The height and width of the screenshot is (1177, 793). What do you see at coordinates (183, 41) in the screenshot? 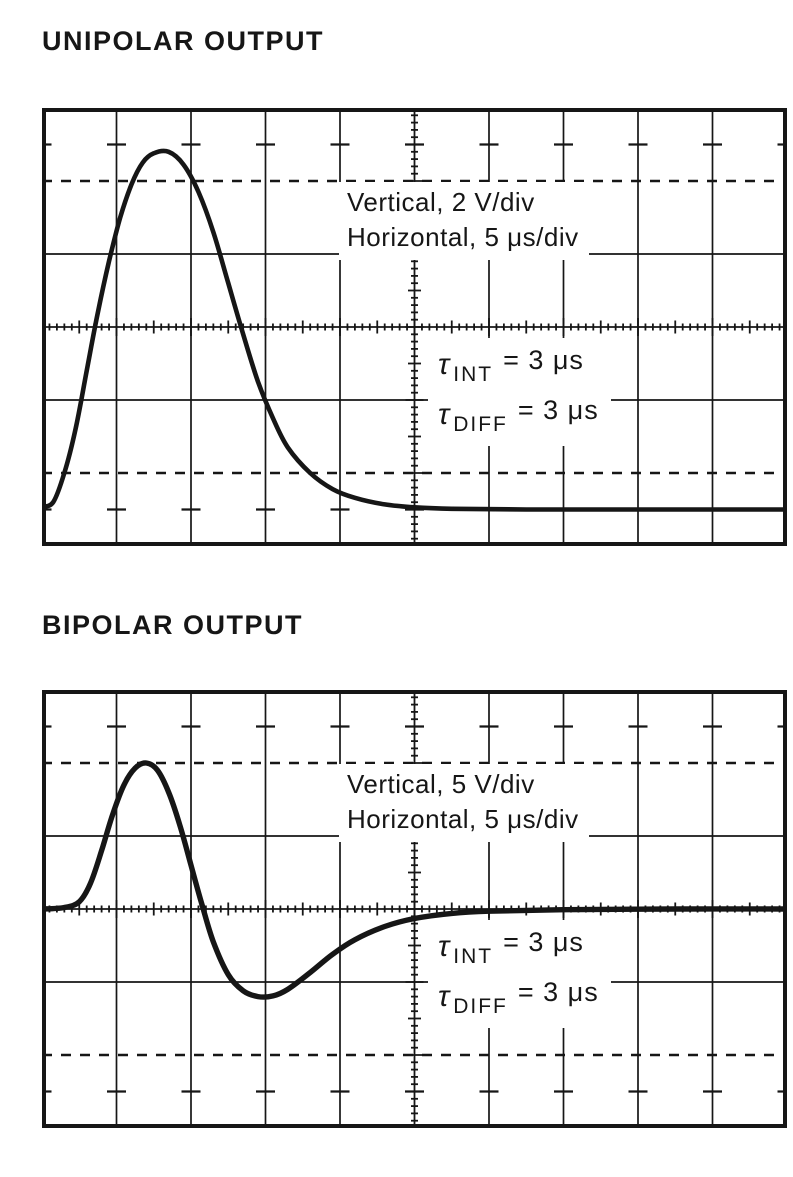
I see `unipolar-section-title: UNIPOLAR OUTPUT` at bounding box center [183, 41].